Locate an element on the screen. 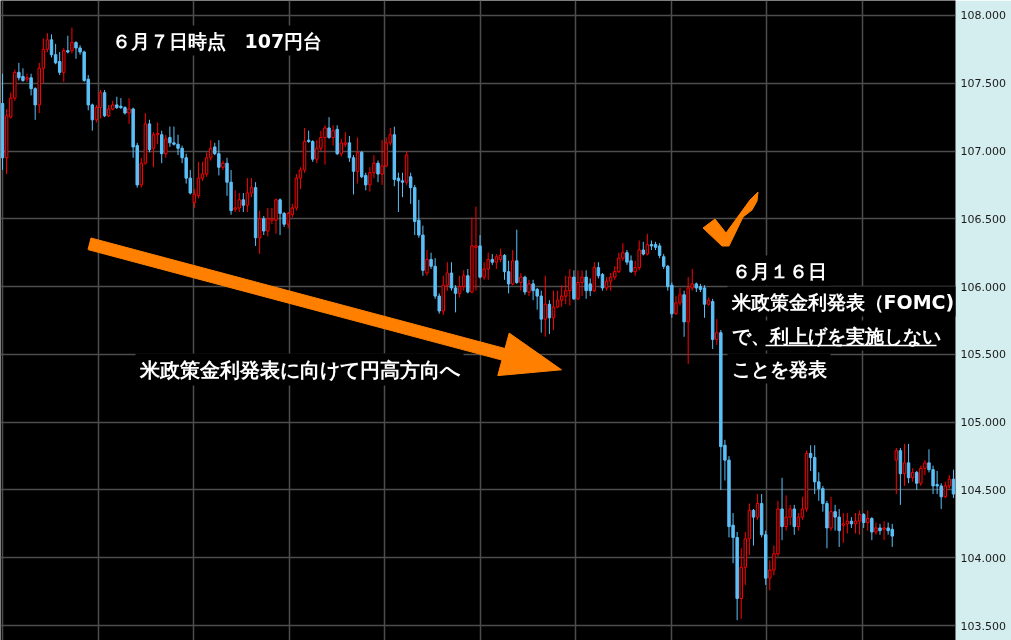  y-tick-label: 107.500 is located at coordinates (983, 84).